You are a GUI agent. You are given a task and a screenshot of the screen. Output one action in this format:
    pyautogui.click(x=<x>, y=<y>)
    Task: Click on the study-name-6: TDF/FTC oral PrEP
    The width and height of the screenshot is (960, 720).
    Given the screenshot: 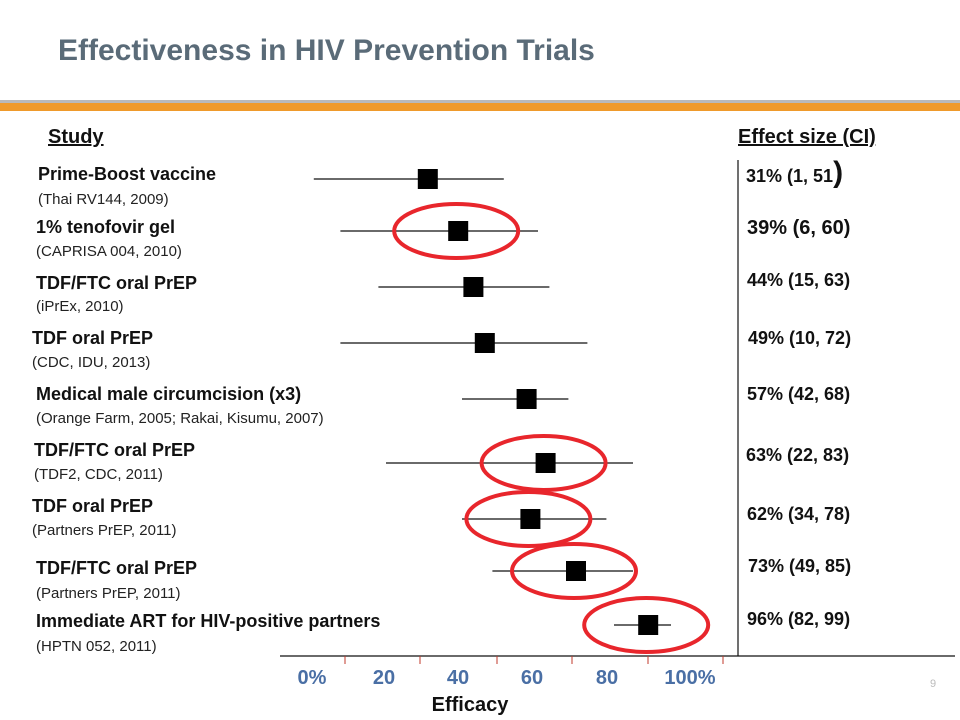 What is the action you would take?
    pyautogui.click(x=115, y=450)
    